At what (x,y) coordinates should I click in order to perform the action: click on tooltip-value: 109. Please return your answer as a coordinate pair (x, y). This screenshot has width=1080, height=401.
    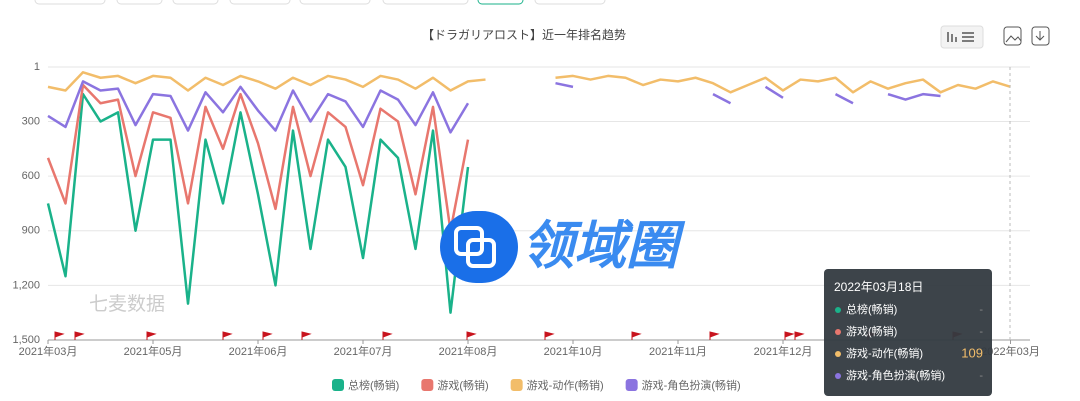
    Looking at the image, I should click on (972, 352).